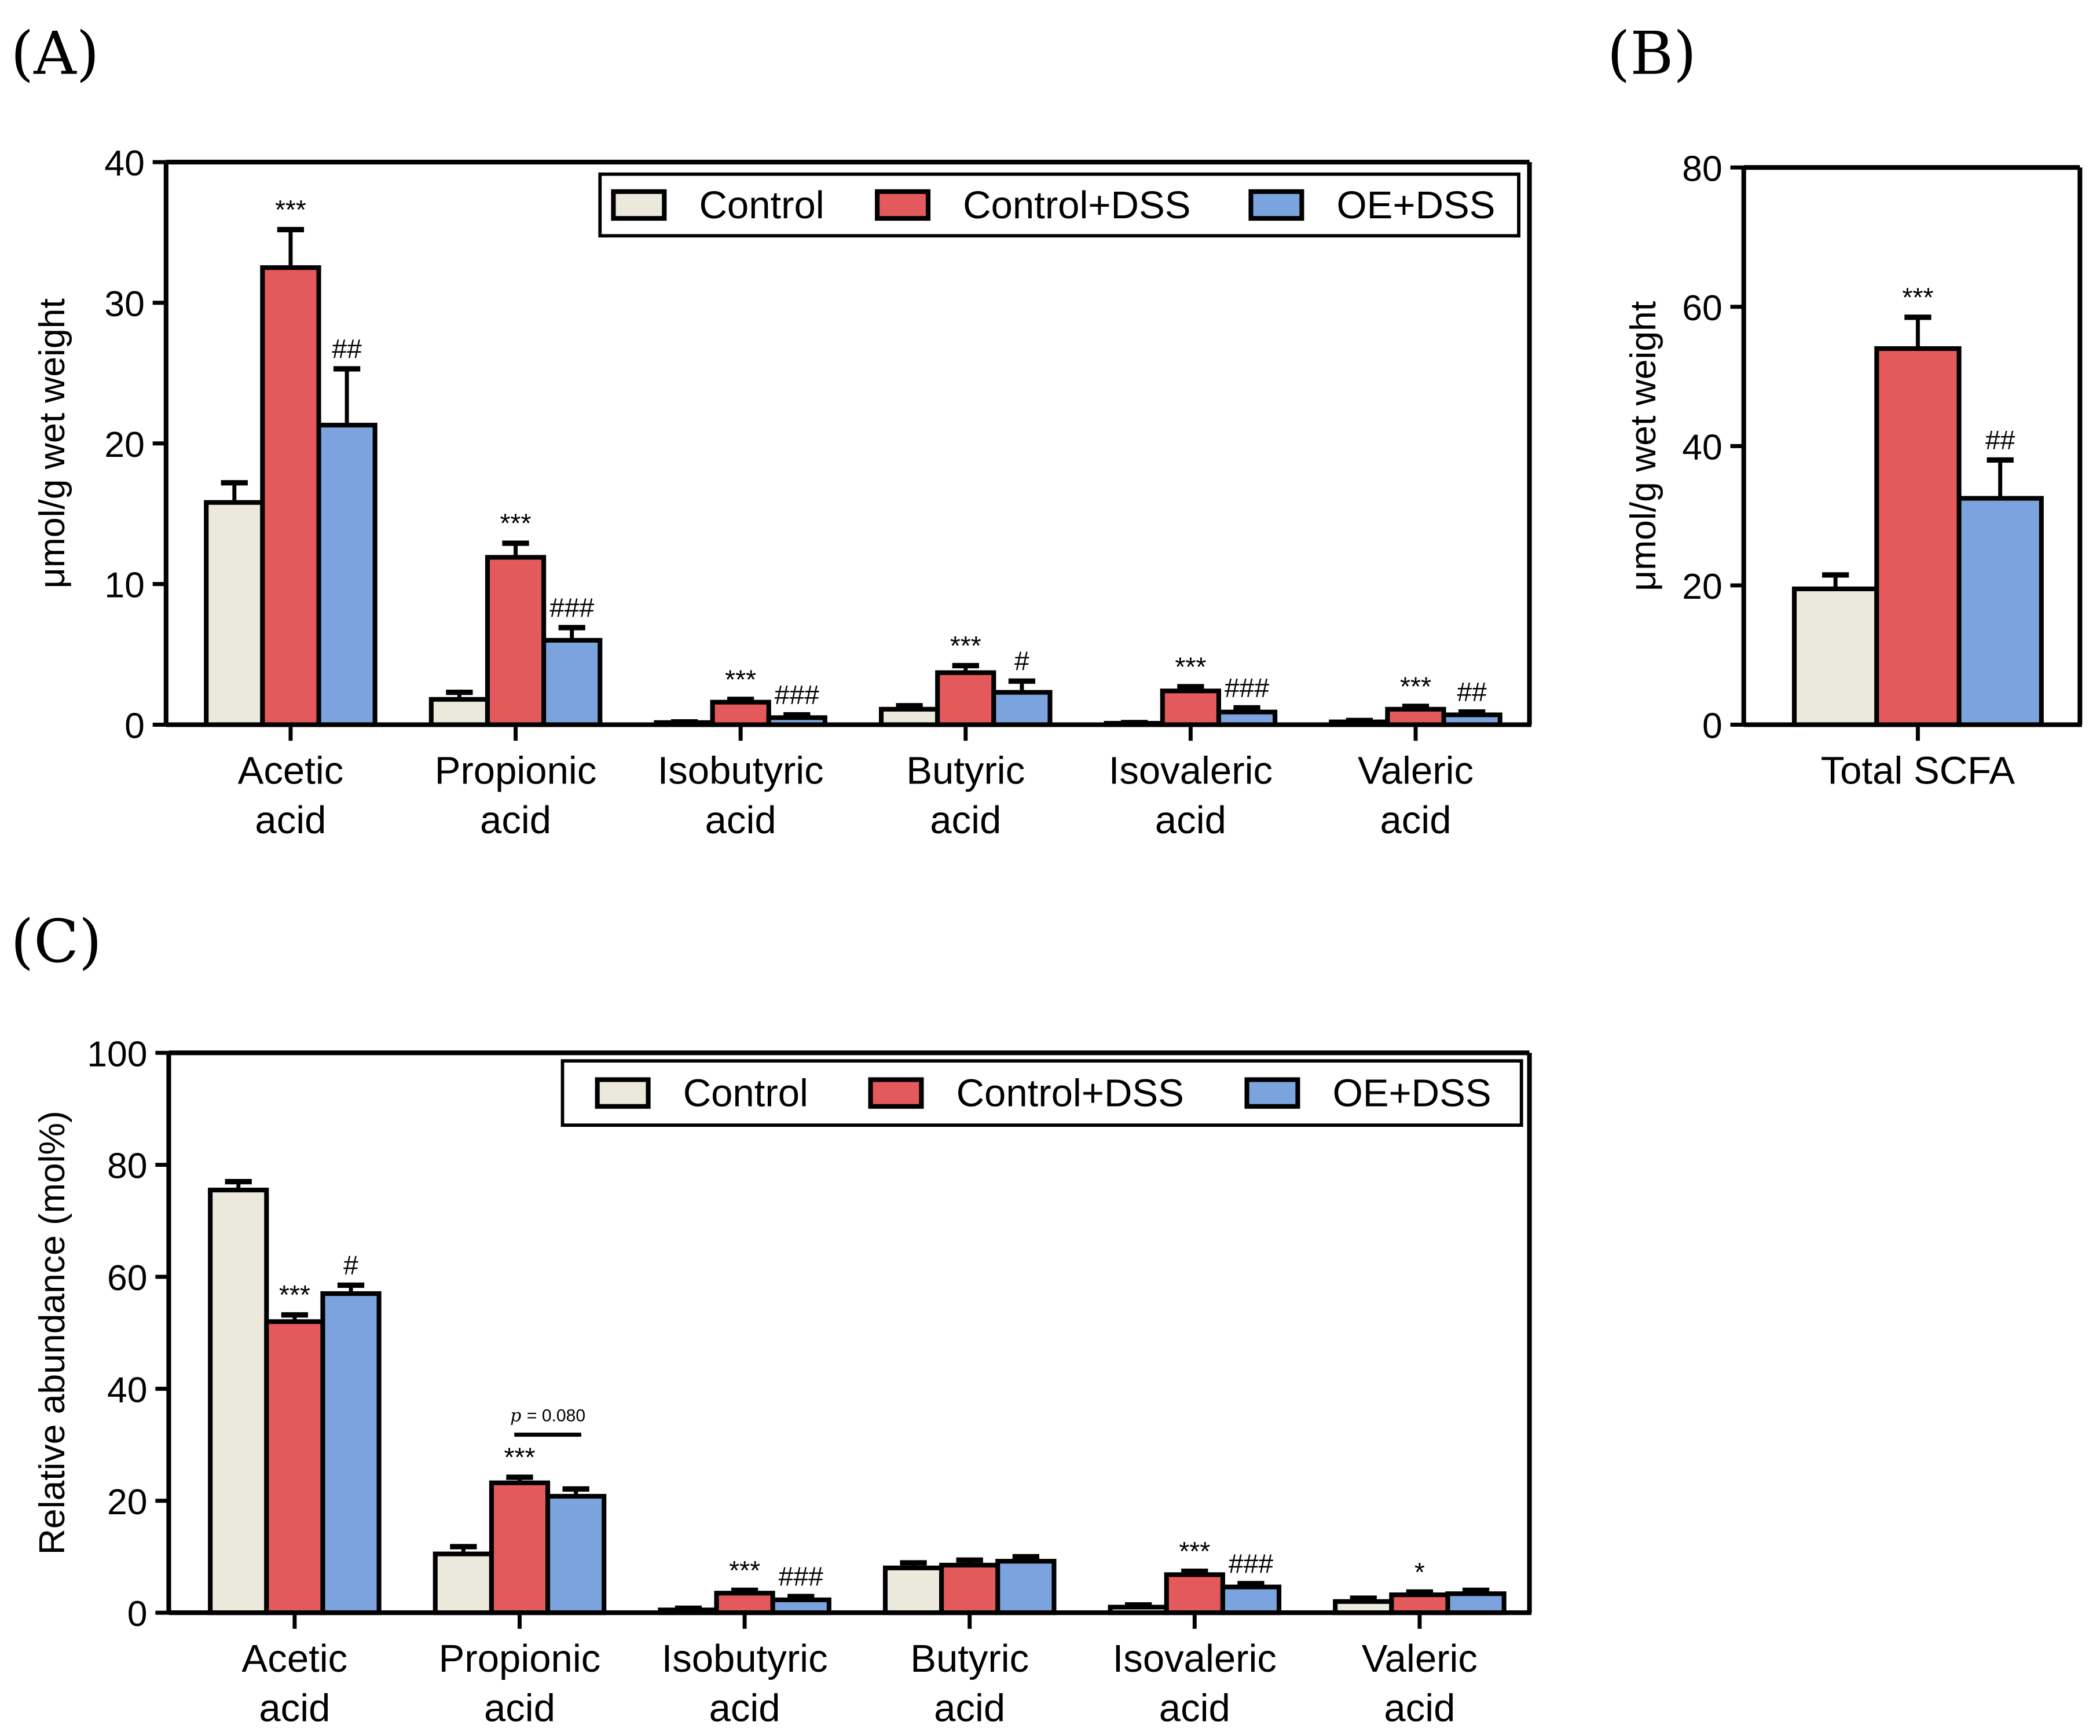 The width and height of the screenshot is (2100, 1736). What do you see at coordinates (1651, 54) in the screenshot?
I see `panel-label: (B)` at bounding box center [1651, 54].